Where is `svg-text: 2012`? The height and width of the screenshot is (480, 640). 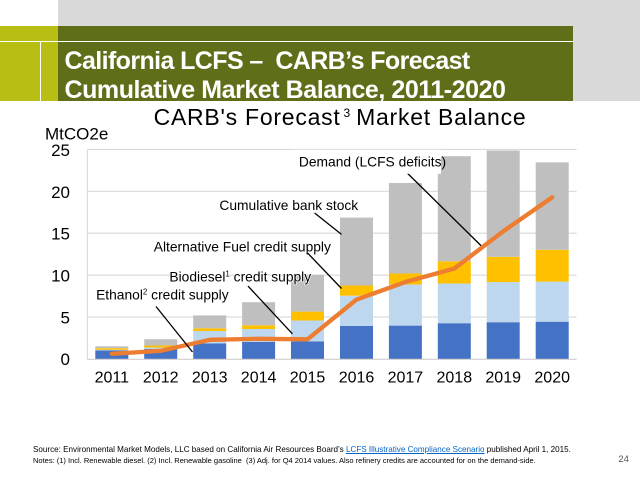 svg-text: 2012 is located at coordinates (161, 378).